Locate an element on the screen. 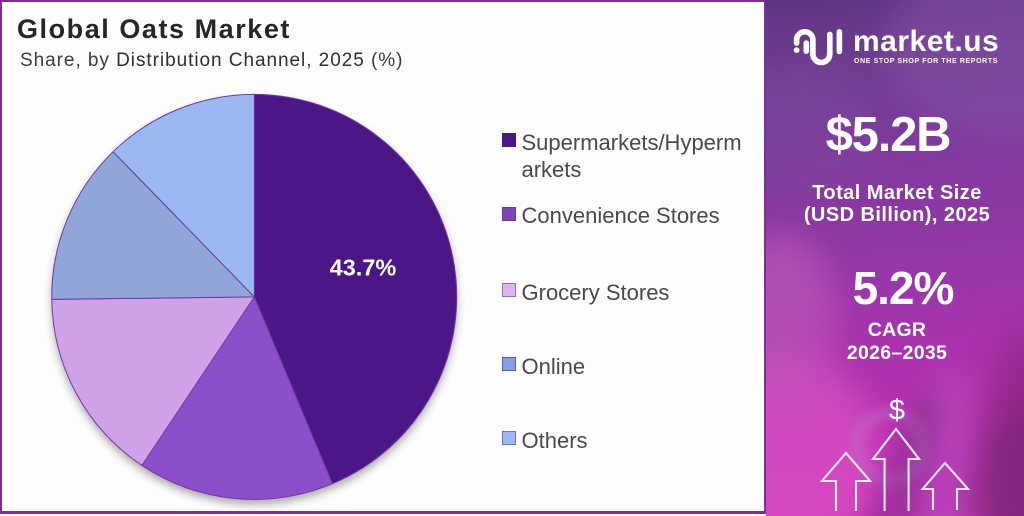 The height and width of the screenshot is (516, 1024). svg-text: 43.7% is located at coordinates (363, 268).